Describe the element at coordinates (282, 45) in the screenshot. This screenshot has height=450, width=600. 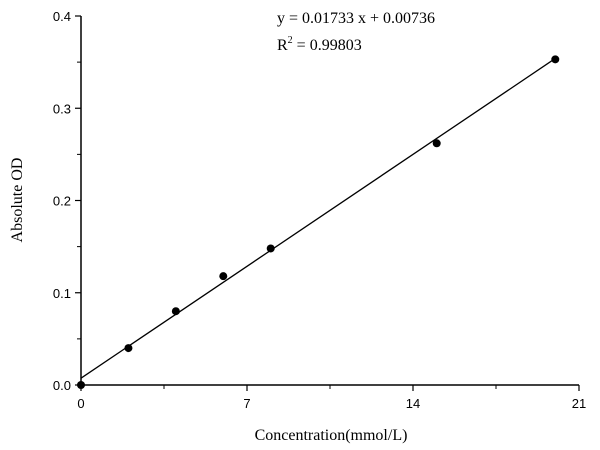
I see `r2-prefix: R` at that location.